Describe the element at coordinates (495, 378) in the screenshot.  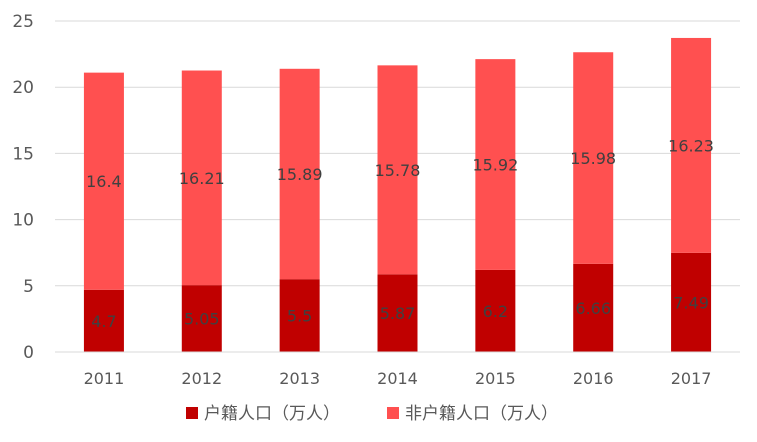
I see `x-tick-label: 2015` at that location.